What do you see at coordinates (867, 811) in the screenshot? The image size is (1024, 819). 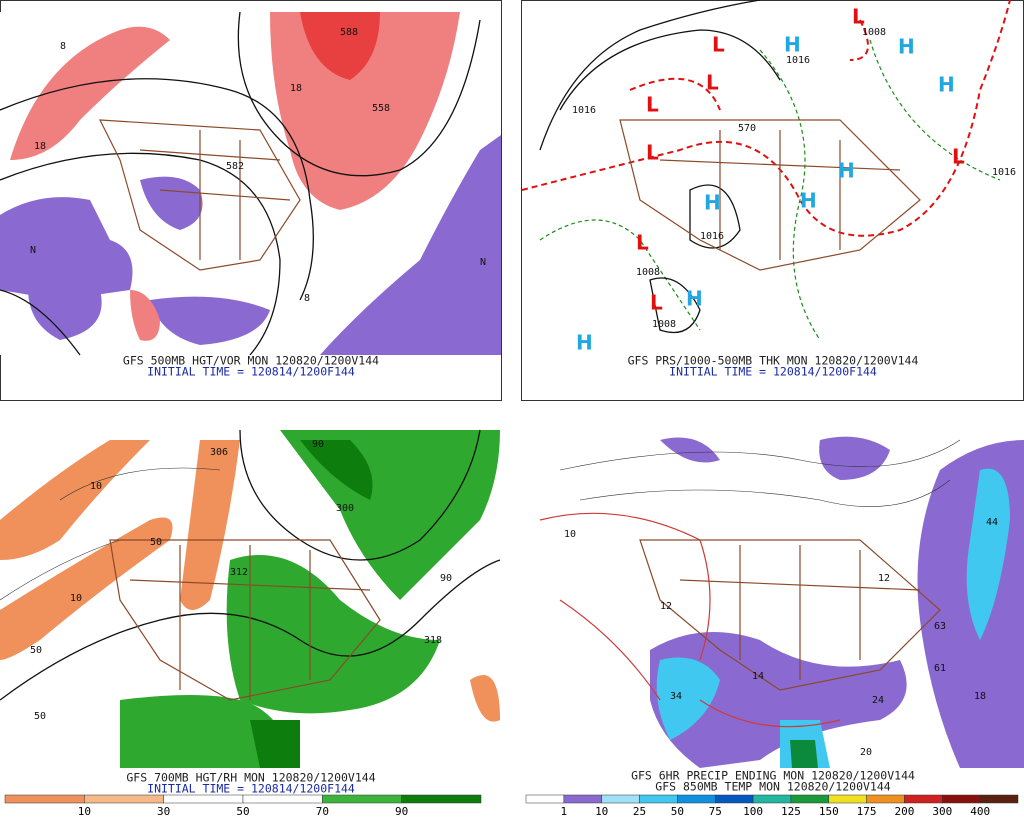 I see `colorbar-label: 175` at bounding box center [867, 811].